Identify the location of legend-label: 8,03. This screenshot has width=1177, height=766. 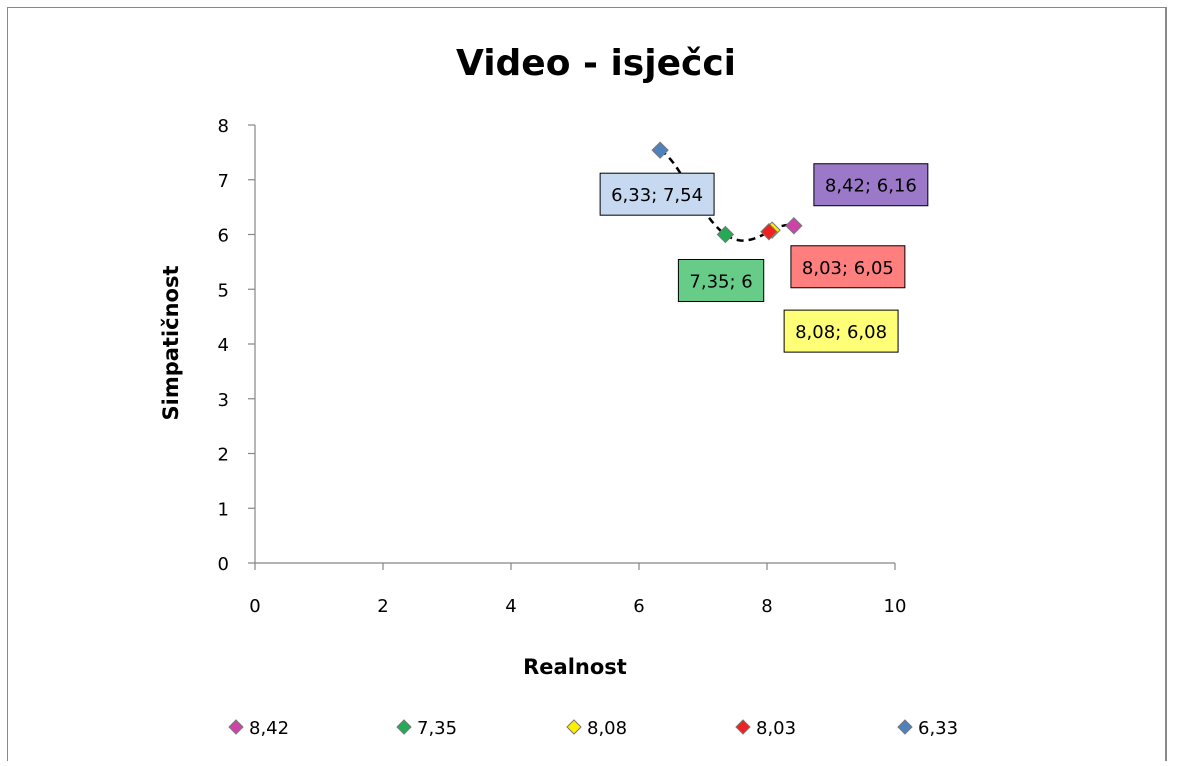
(776, 728).